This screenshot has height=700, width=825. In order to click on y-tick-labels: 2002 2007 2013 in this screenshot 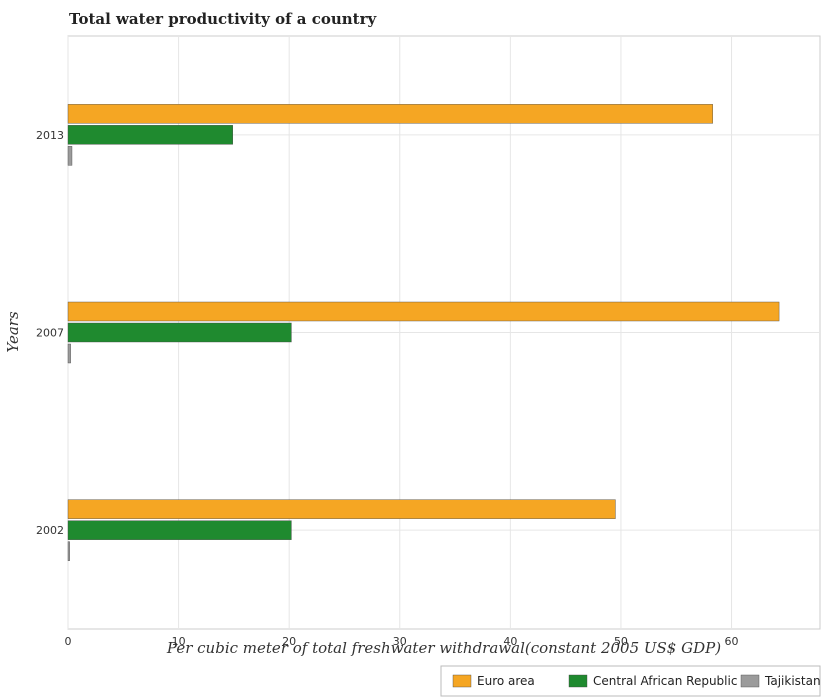, I will do `click(50, 333)`.